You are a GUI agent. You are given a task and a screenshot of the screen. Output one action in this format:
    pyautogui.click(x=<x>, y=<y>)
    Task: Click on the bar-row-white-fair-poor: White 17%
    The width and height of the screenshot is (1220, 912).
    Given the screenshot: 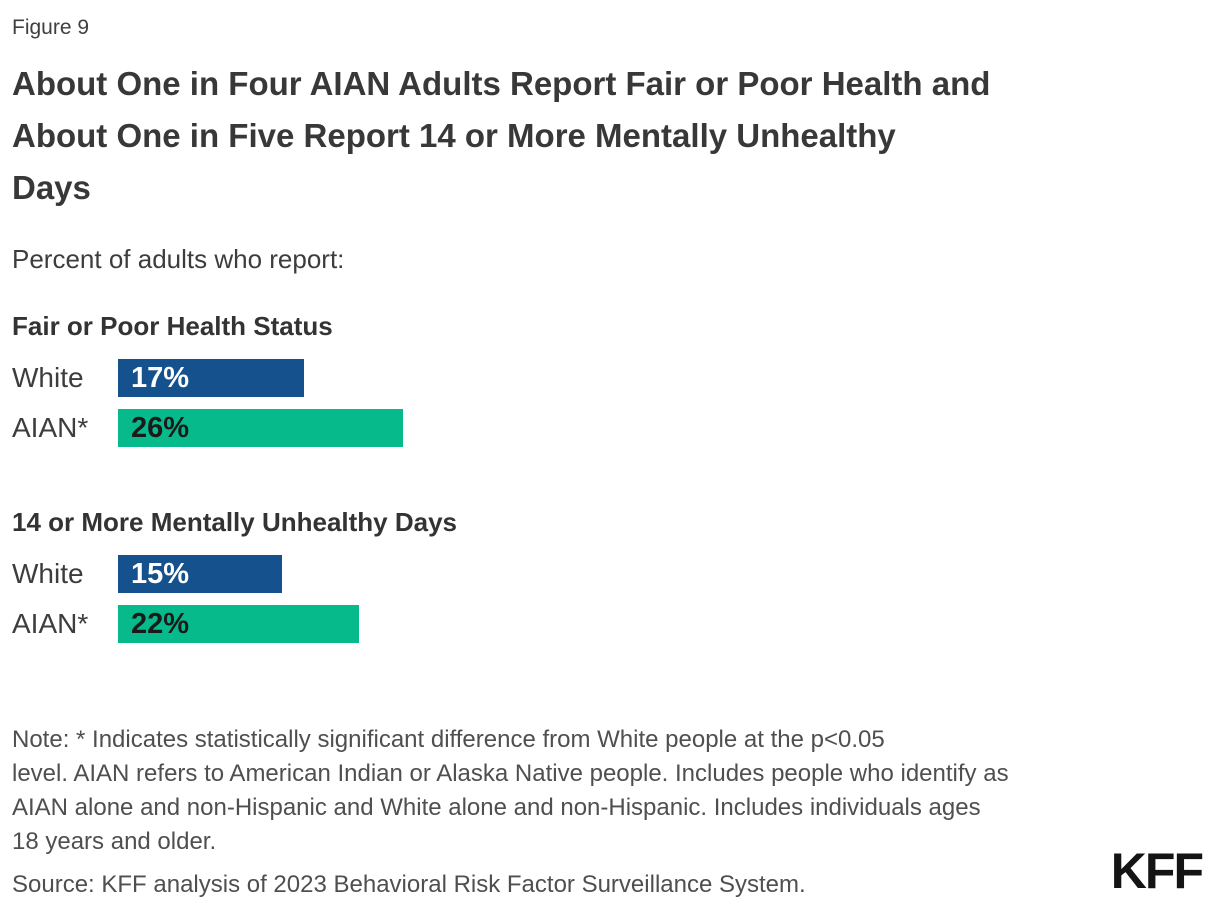 What is the action you would take?
    pyautogui.click(x=606, y=378)
    